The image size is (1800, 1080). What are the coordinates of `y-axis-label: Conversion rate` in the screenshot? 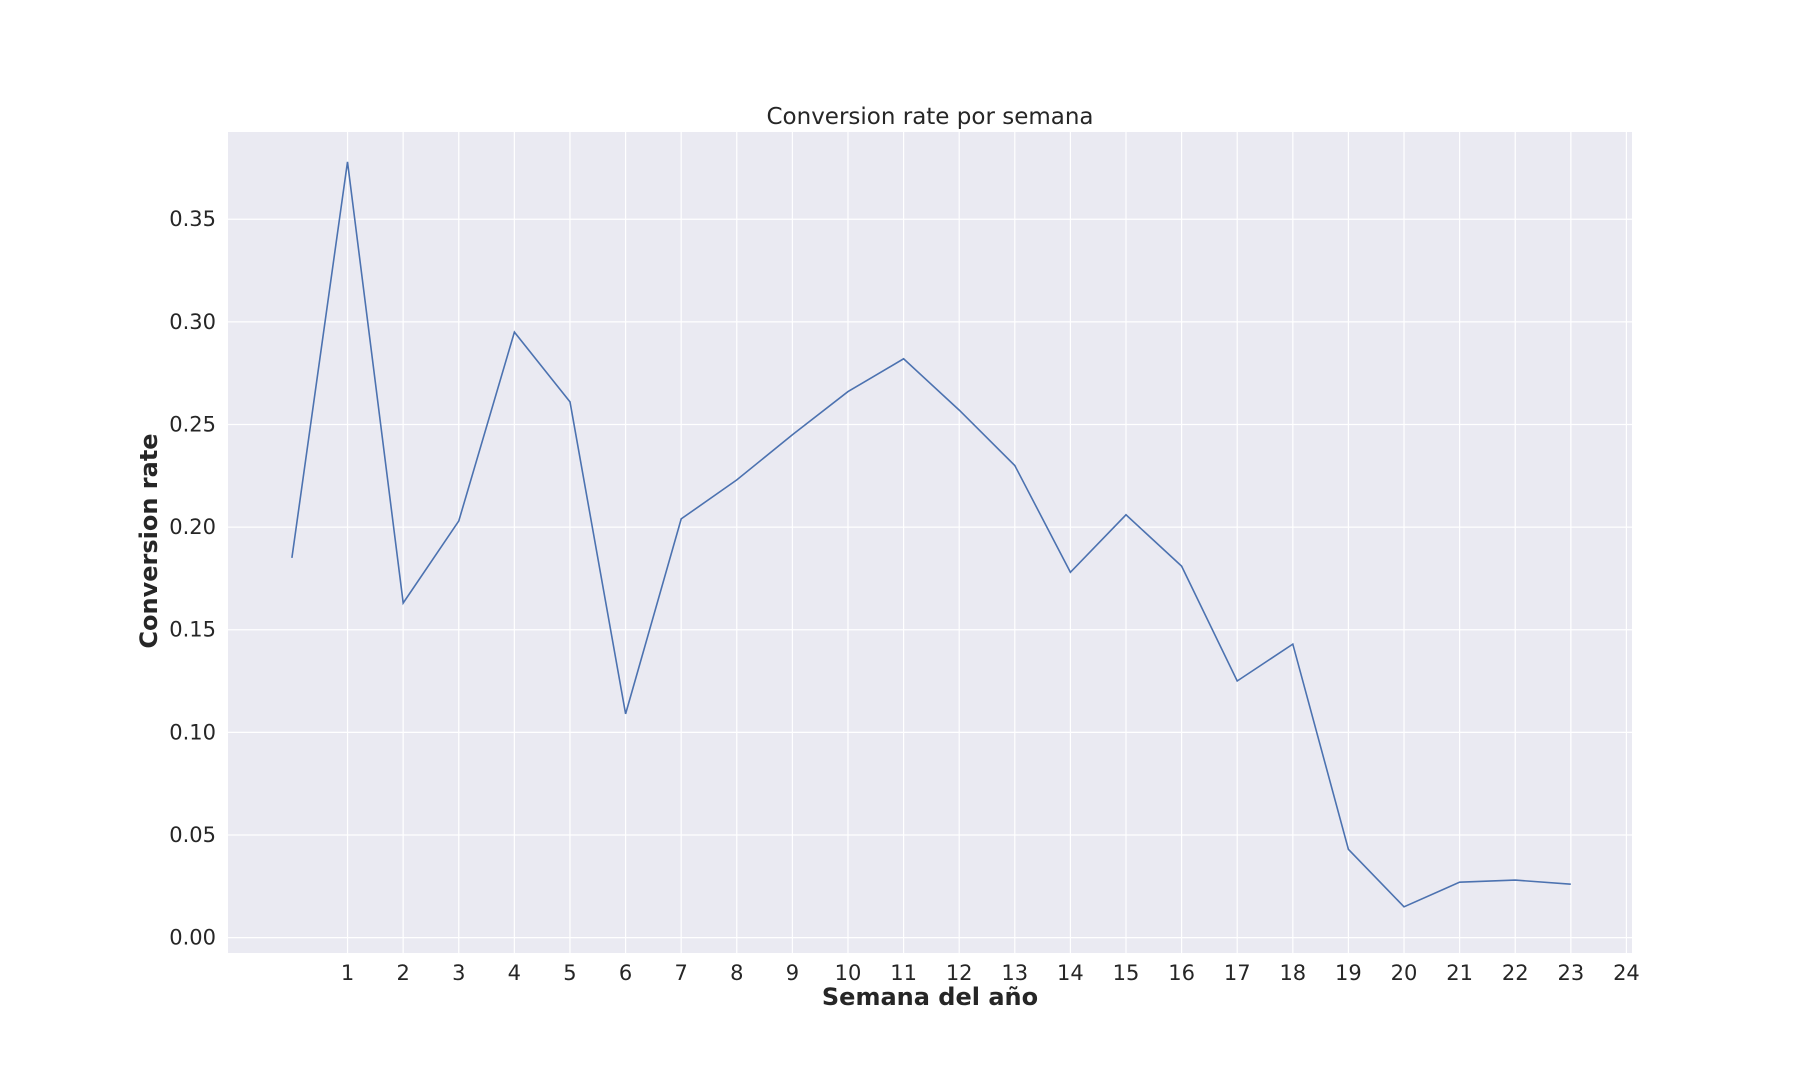 It's located at (149, 540).